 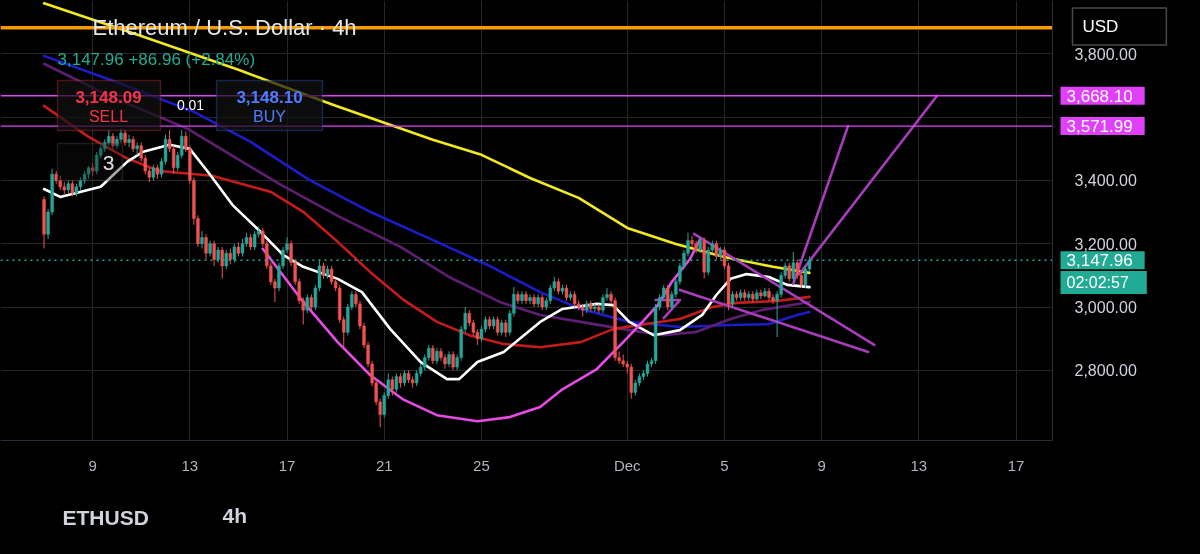 What do you see at coordinates (1100, 26) in the screenshot?
I see `text: USD` at bounding box center [1100, 26].